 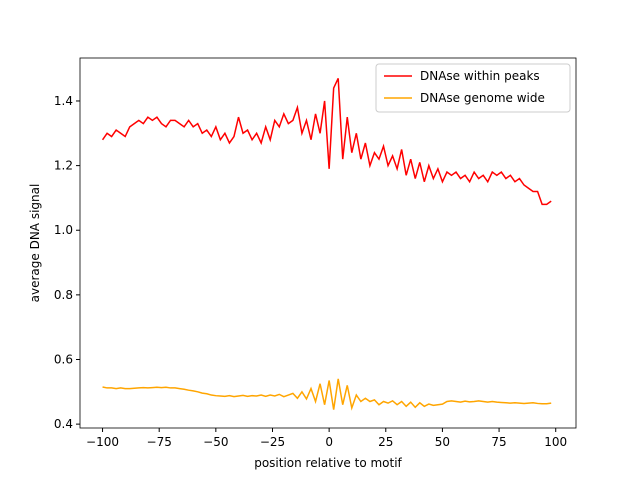 I want to click on y-tick-label: 1.0, so click(x=63, y=230).